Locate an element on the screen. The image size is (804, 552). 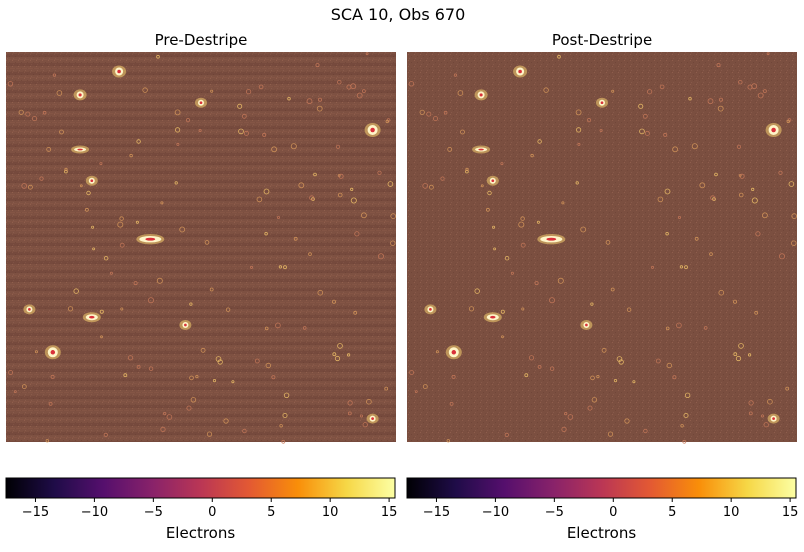
figure-title: SCA 10, Obs 670 is located at coordinates (398, 14).